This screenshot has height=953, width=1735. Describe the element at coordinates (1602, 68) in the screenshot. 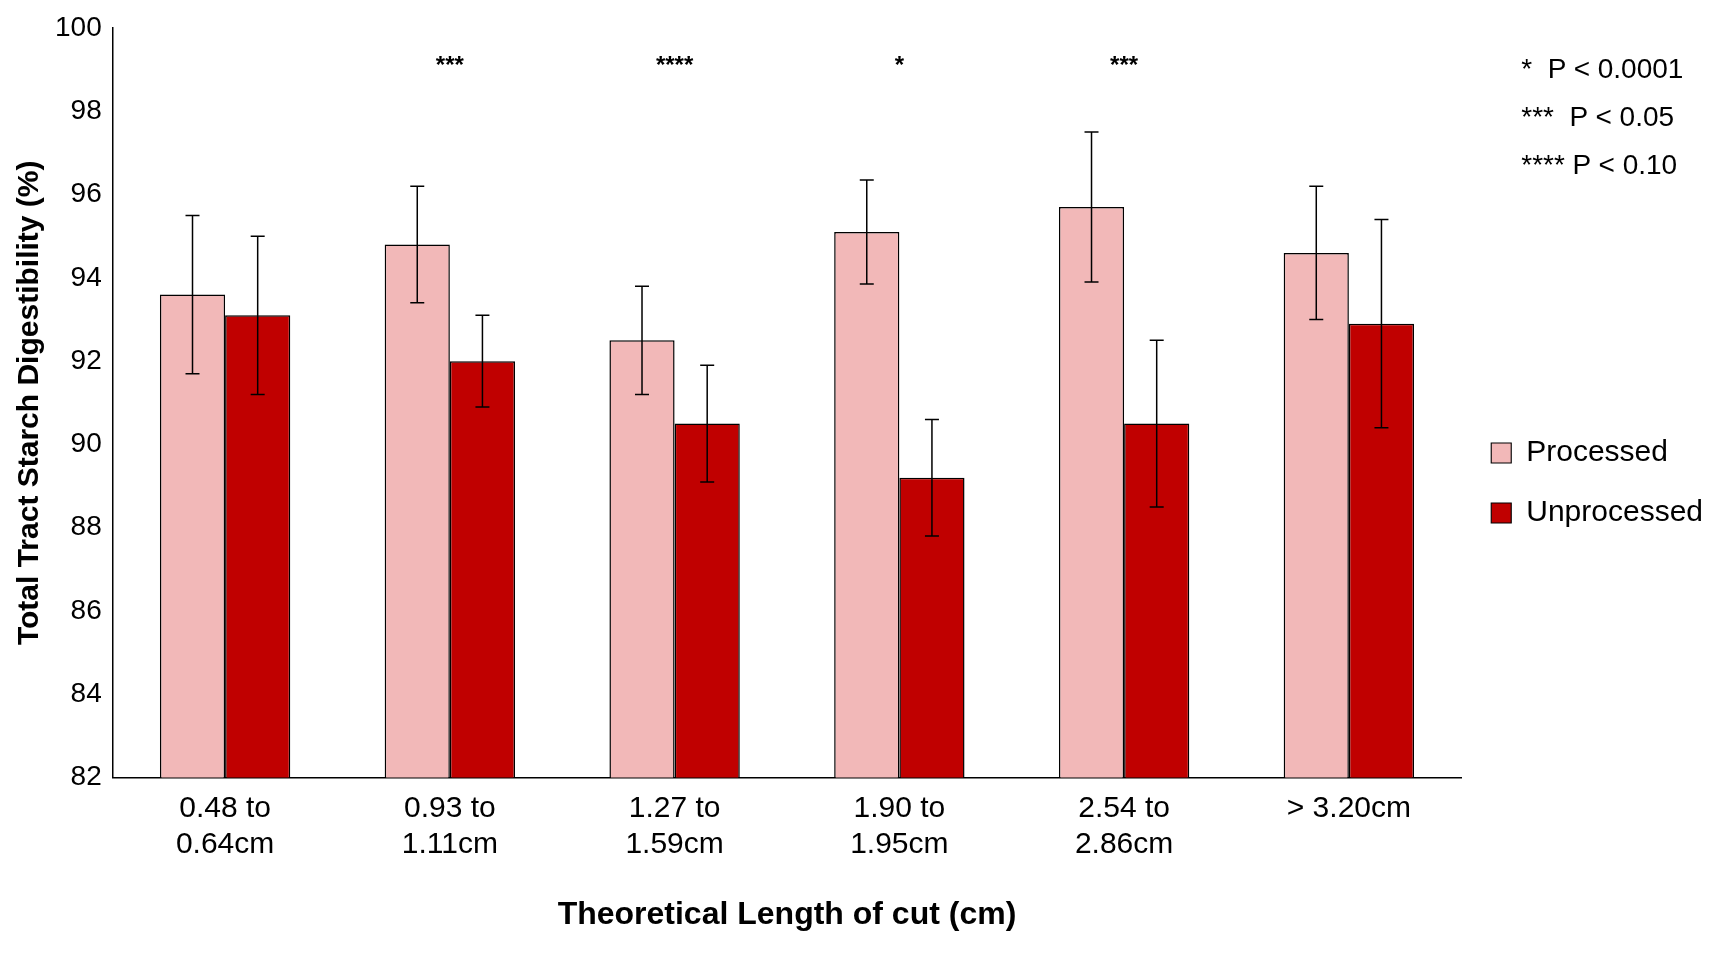

I see `text: * P < 0.0001` at that location.